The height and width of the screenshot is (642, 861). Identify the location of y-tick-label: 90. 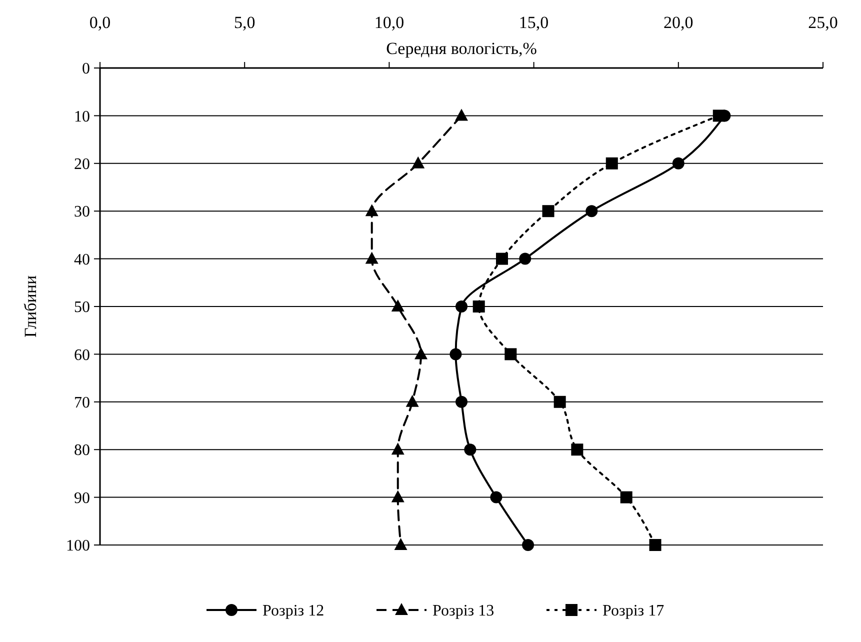
(82, 498).